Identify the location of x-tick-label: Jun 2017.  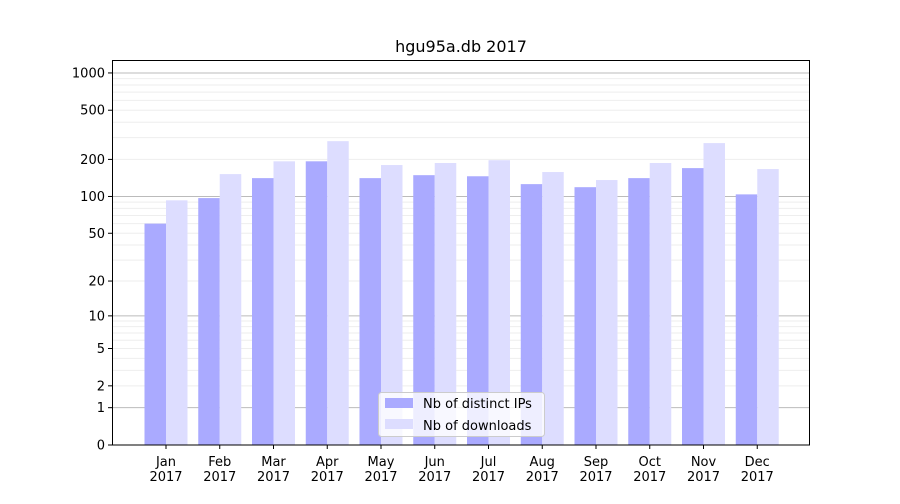
(434, 470).